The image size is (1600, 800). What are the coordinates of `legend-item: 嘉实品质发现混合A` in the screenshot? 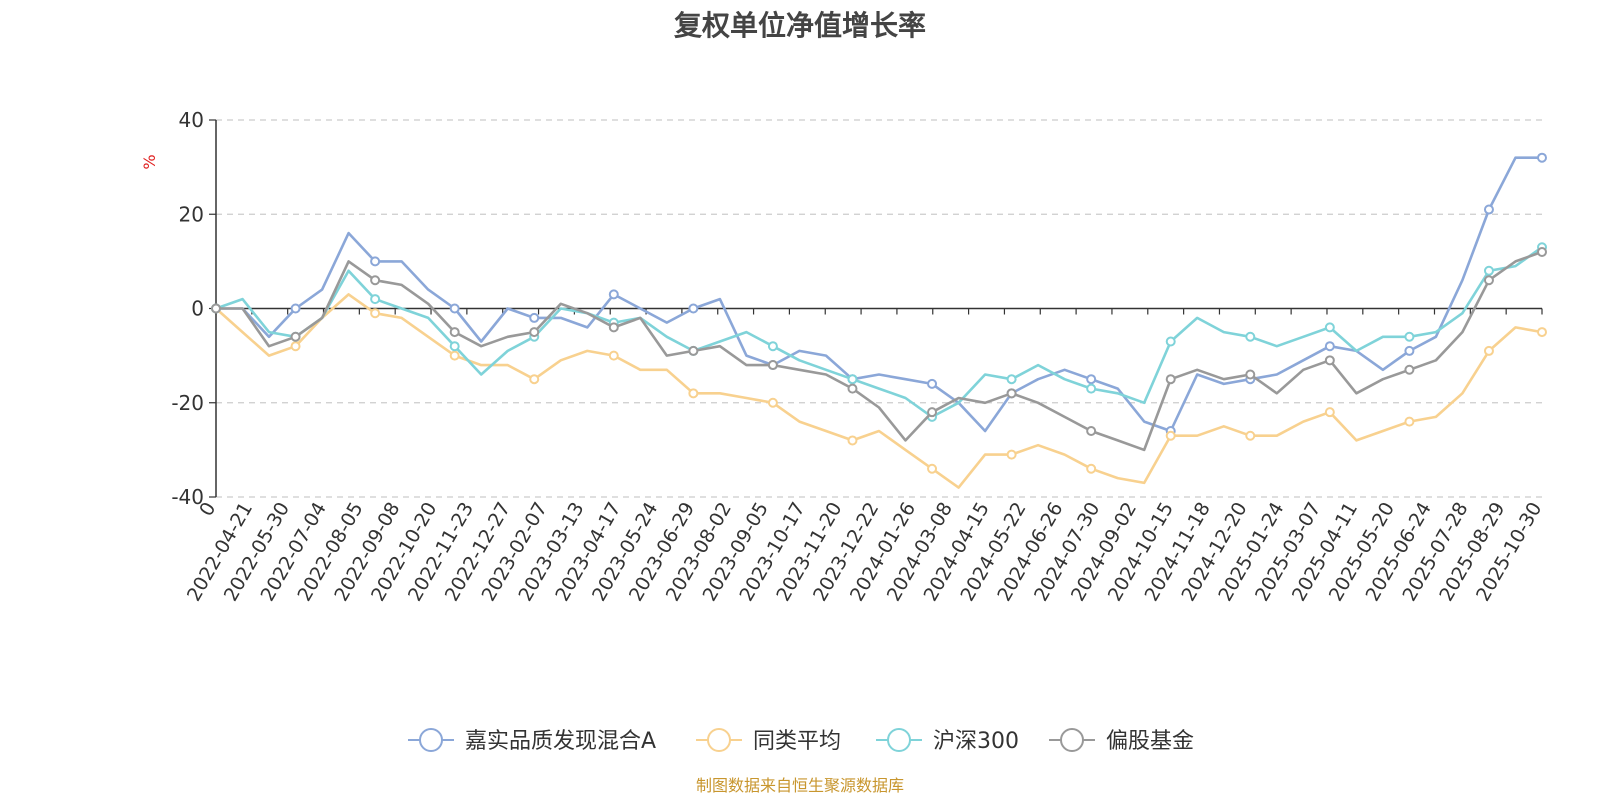 It's located at (532, 741).